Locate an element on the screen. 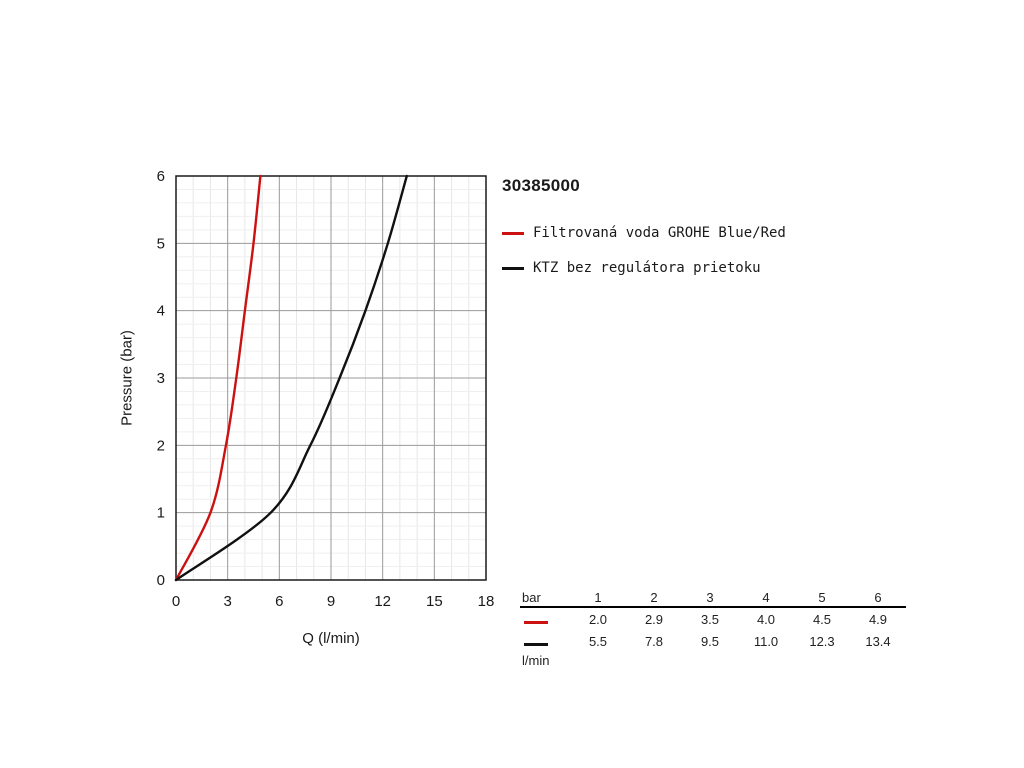 The height and width of the screenshot is (768, 1024). pressure-header-cell: 3 is located at coordinates (710, 597).